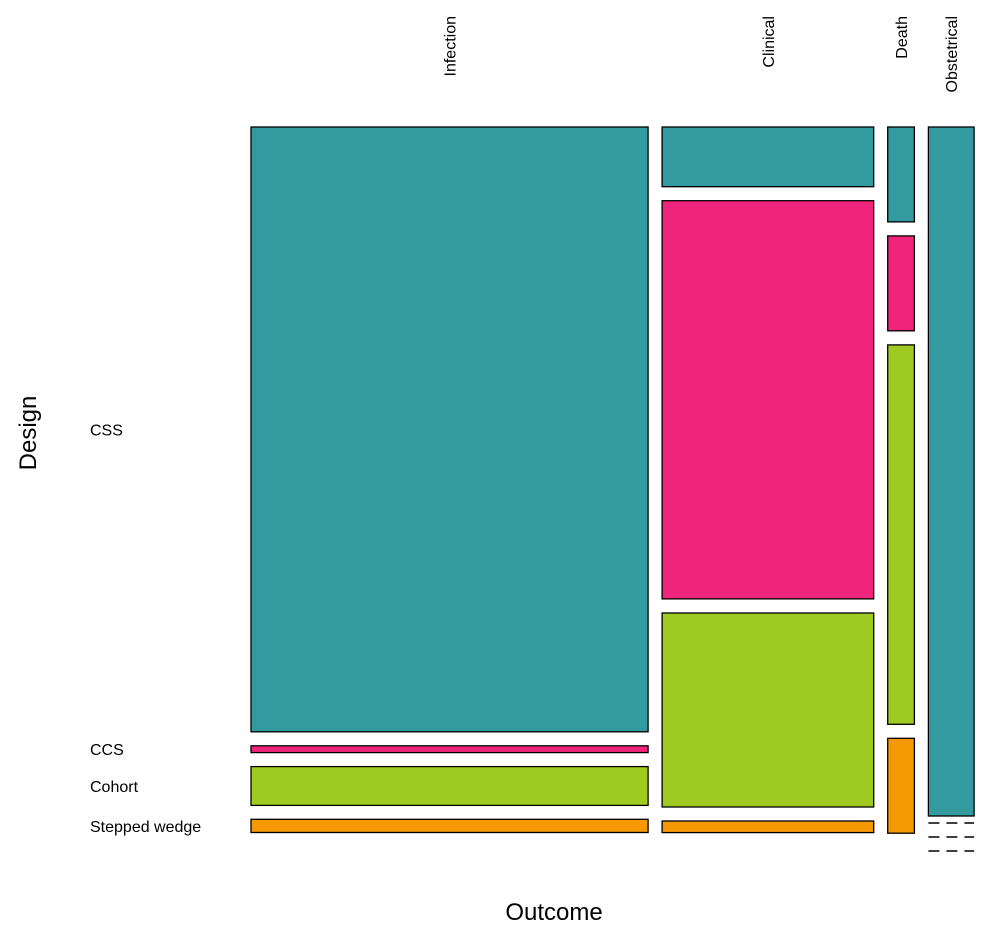 This screenshot has width=1000, height=940. I want to click on tile-infection-cohort, so click(449, 786).